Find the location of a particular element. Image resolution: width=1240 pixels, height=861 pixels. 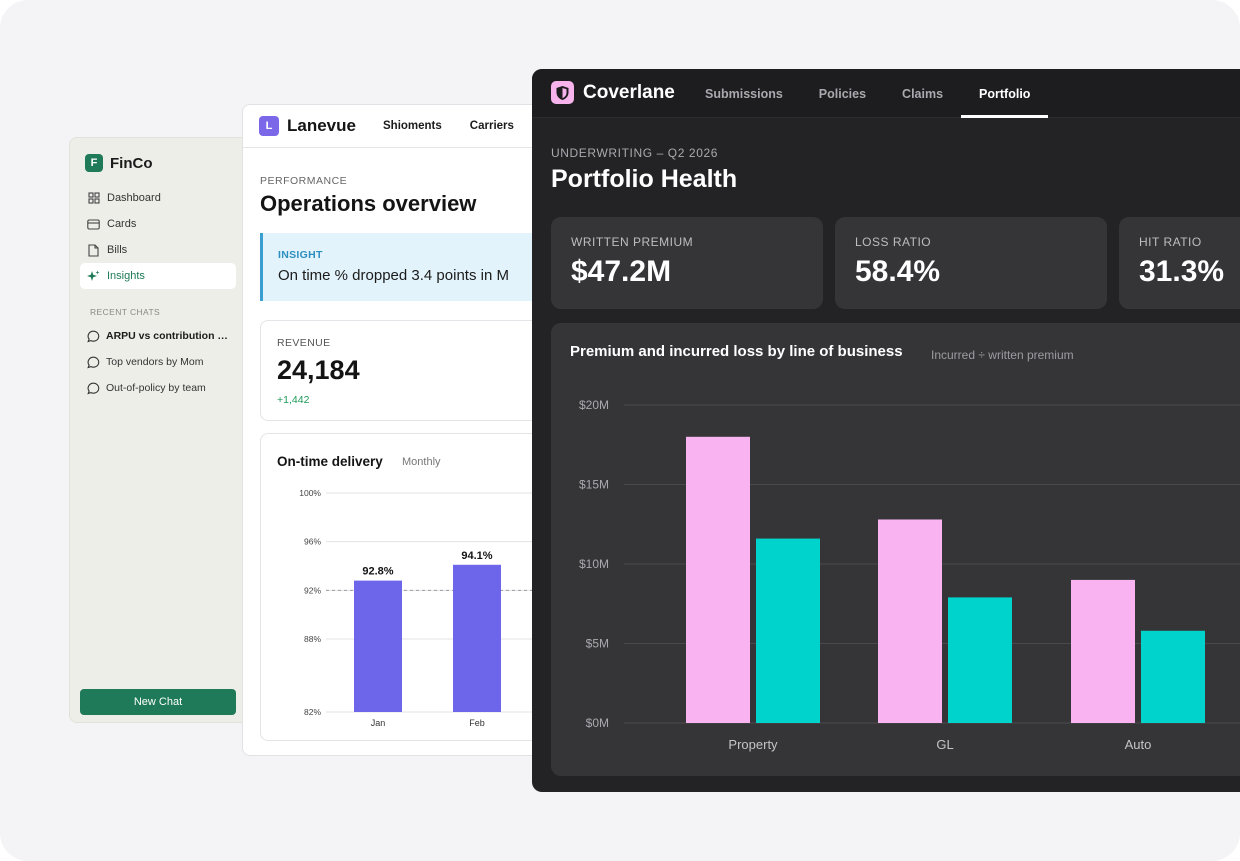

sparkle-icon is located at coordinates (93, 276).